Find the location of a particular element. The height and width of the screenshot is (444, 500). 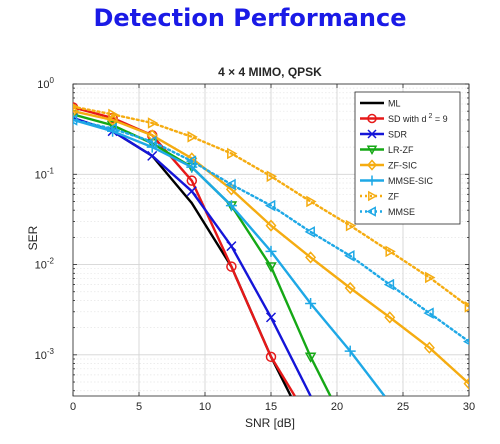

legend-entry: MMSE-SIC is located at coordinates (397, 180).